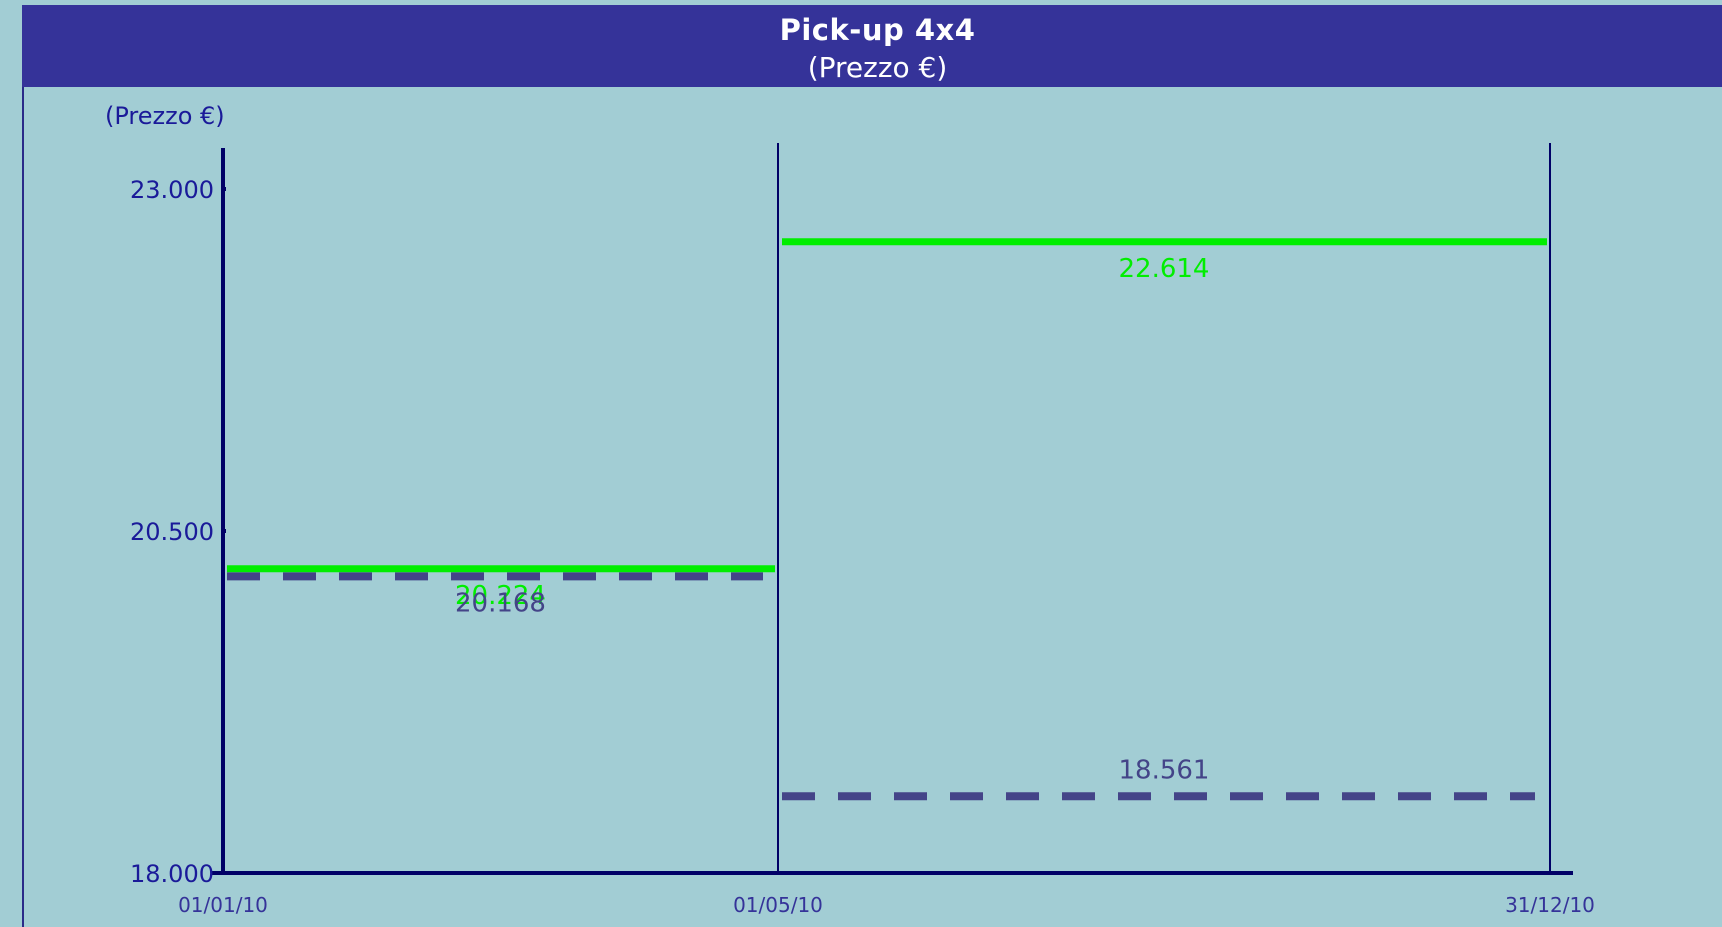 The image size is (1722, 927). What do you see at coordinates (165, 116) in the screenshot?
I see `y-axis-label: (Prezzo €)` at bounding box center [165, 116].